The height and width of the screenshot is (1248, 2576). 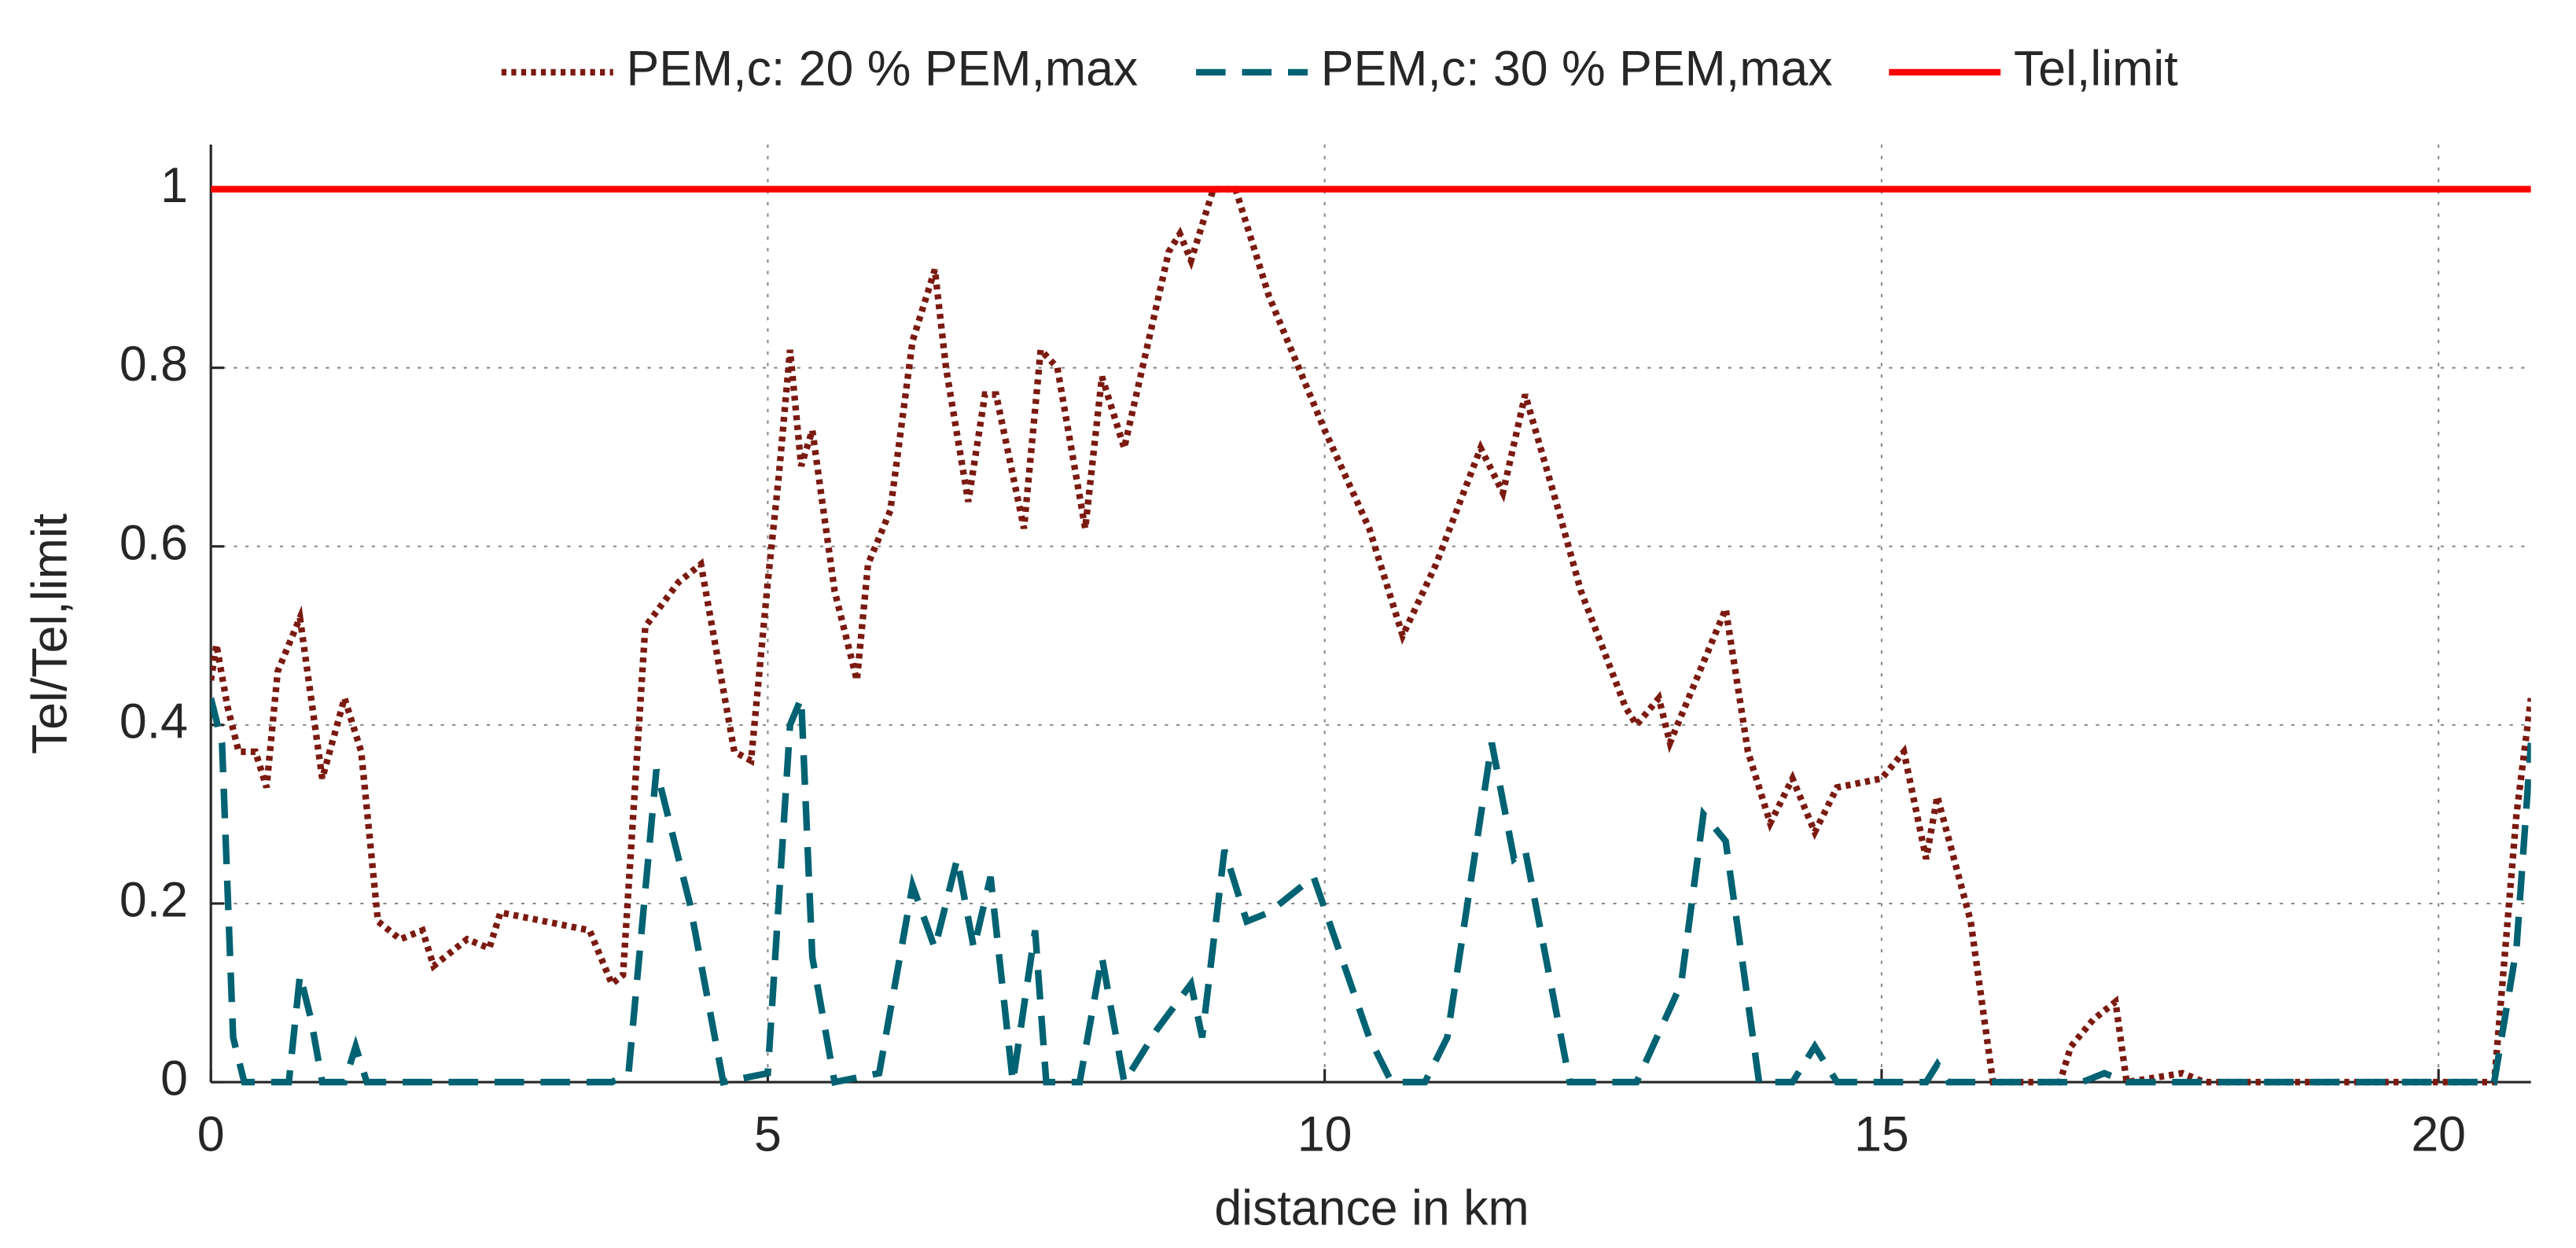 I want to click on y-axis-label: Tel/Tel,limit, so click(x=49, y=634).